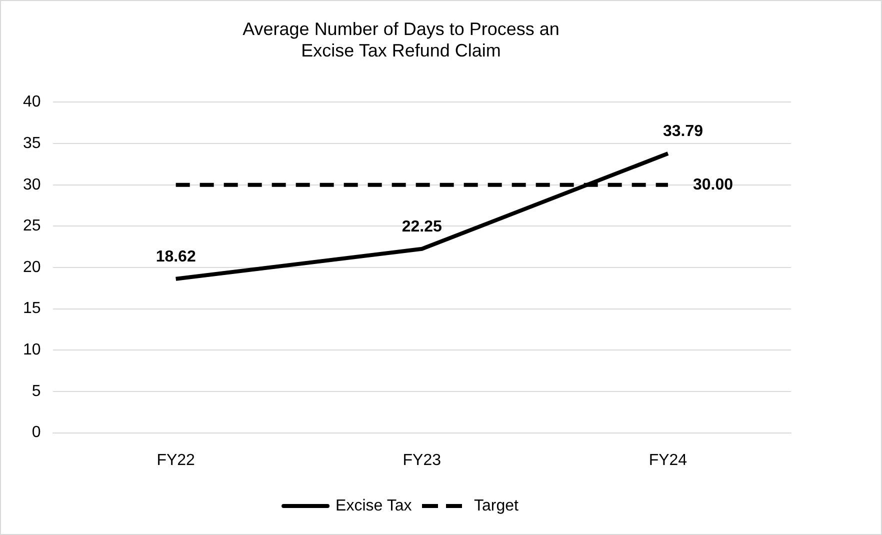  What do you see at coordinates (32, 350) in the screenshot?
I see `y-tick-label: 10` at bounding box center [32, 350].